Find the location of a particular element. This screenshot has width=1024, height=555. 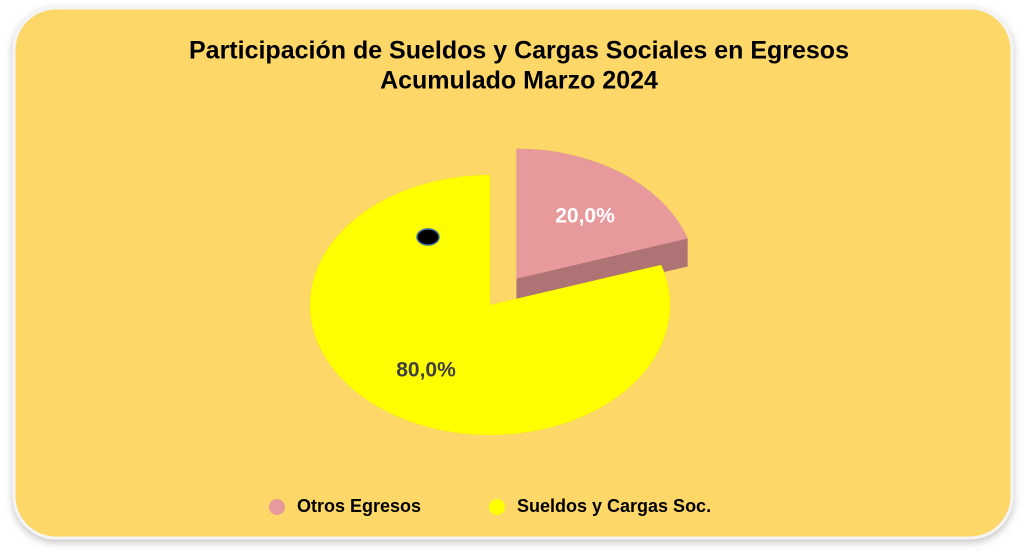

slice is located at coordinates (602, 213).